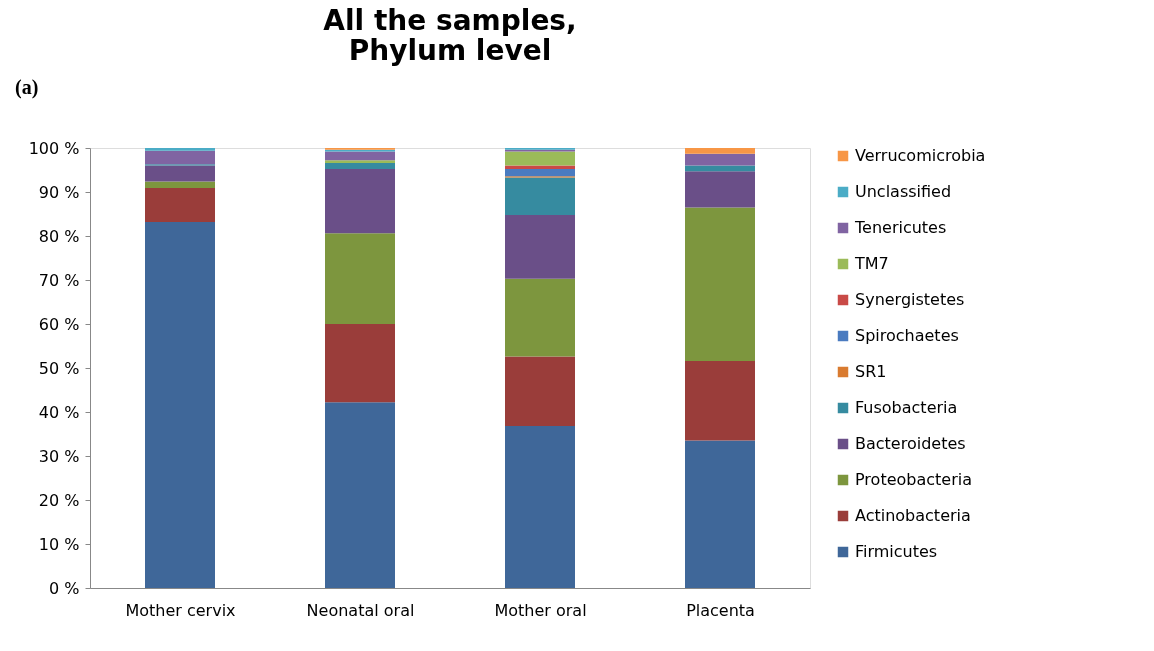 The width and height of the screenshot is (1154, 651). Describe the element at coordinates (360, 610) in the screenshot. I see `x-tick-label: Neonatal oral` at that location.